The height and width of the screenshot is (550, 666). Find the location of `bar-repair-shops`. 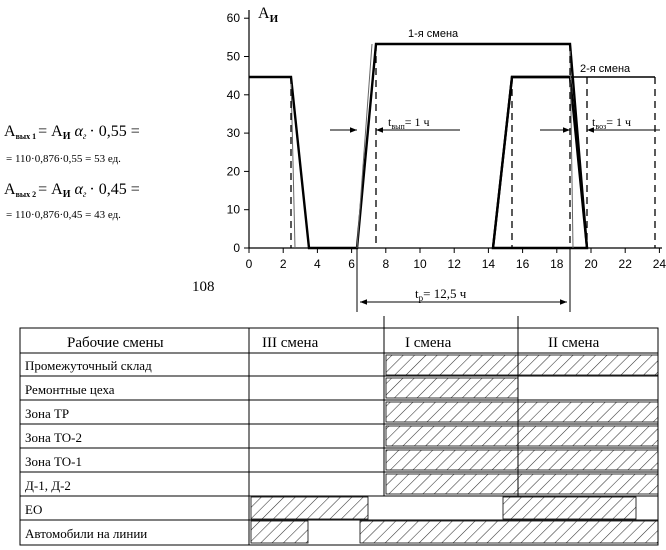

bar-repair-shops is located at coordinates (452, 388).